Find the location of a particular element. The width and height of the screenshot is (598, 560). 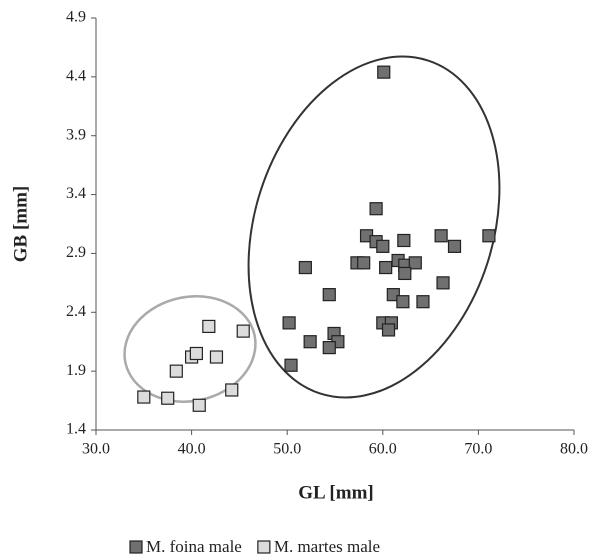

x-tick-label: 40.0 is located at coordinates (192, 449).